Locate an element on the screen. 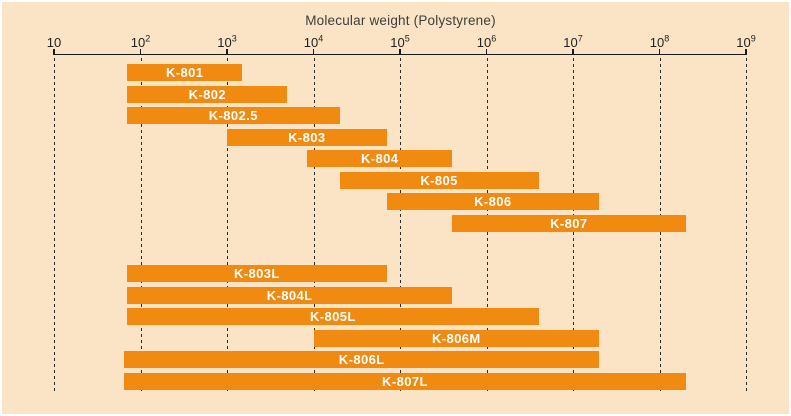 This screenshot has width=791, height=416. bar-label: K-807L is located at coordinates (405, 381).